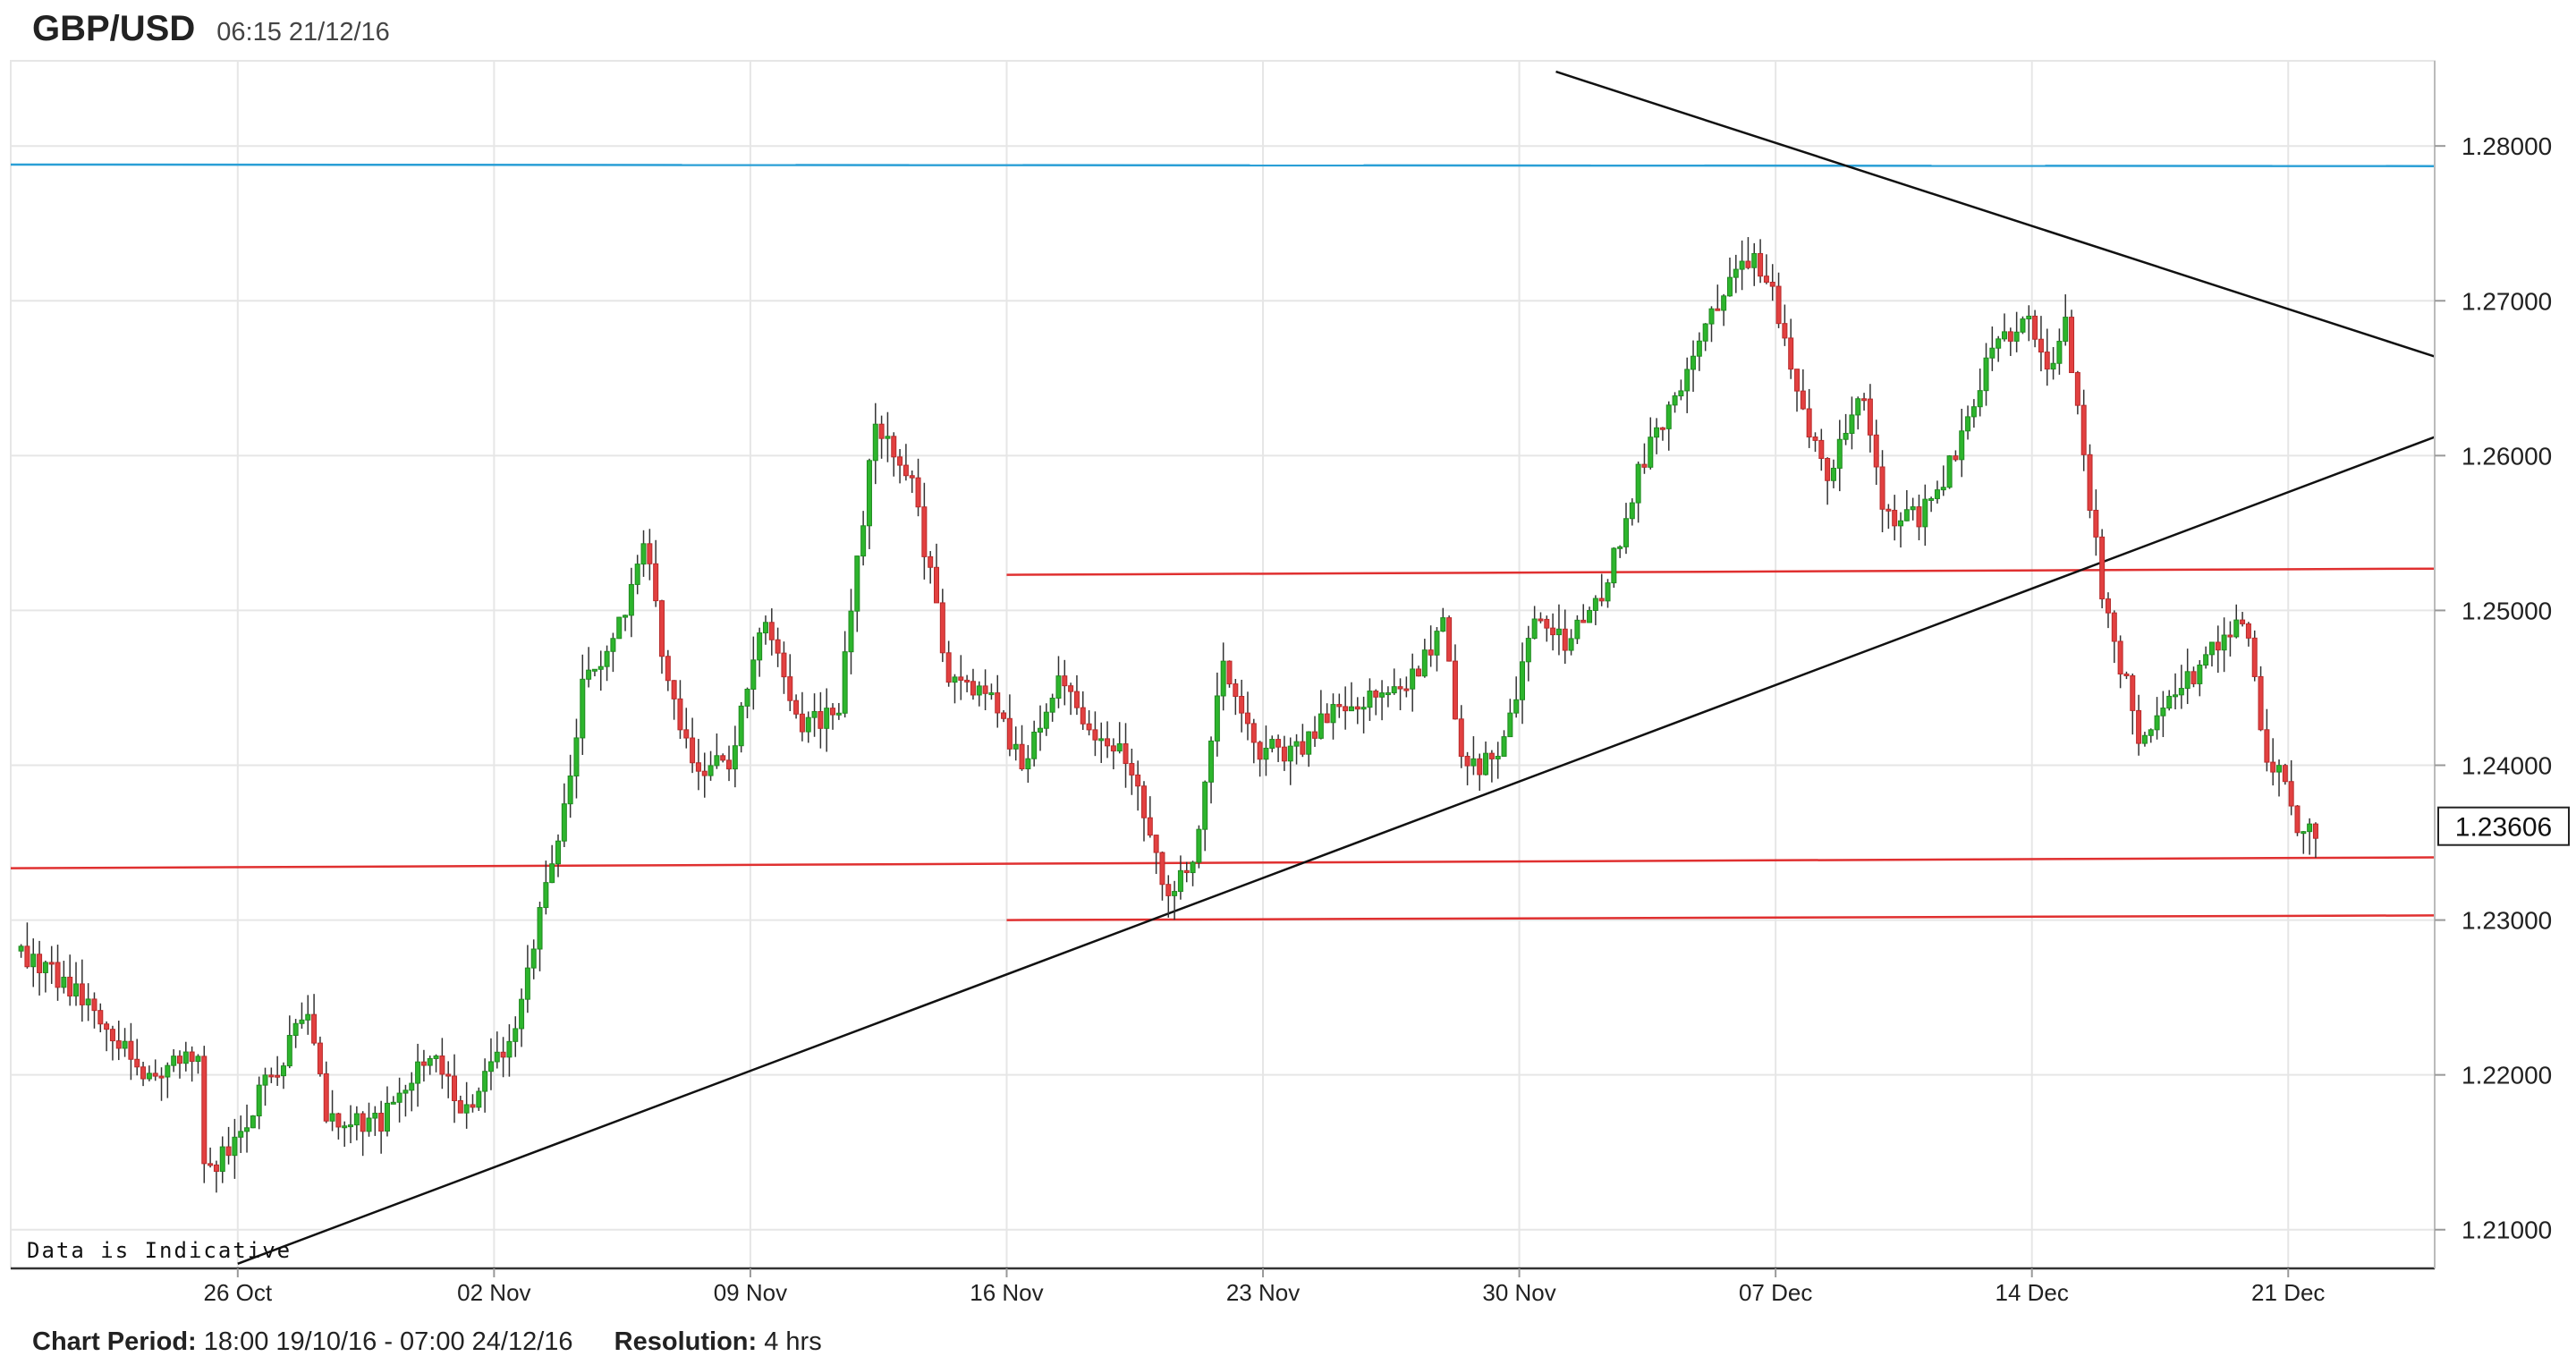 The height and width of the screenshot is (1365, 2576). What do you see at coordinates (1721, 917) in the screenshot?
I see `support-line` at bounding box center [1721, 917].